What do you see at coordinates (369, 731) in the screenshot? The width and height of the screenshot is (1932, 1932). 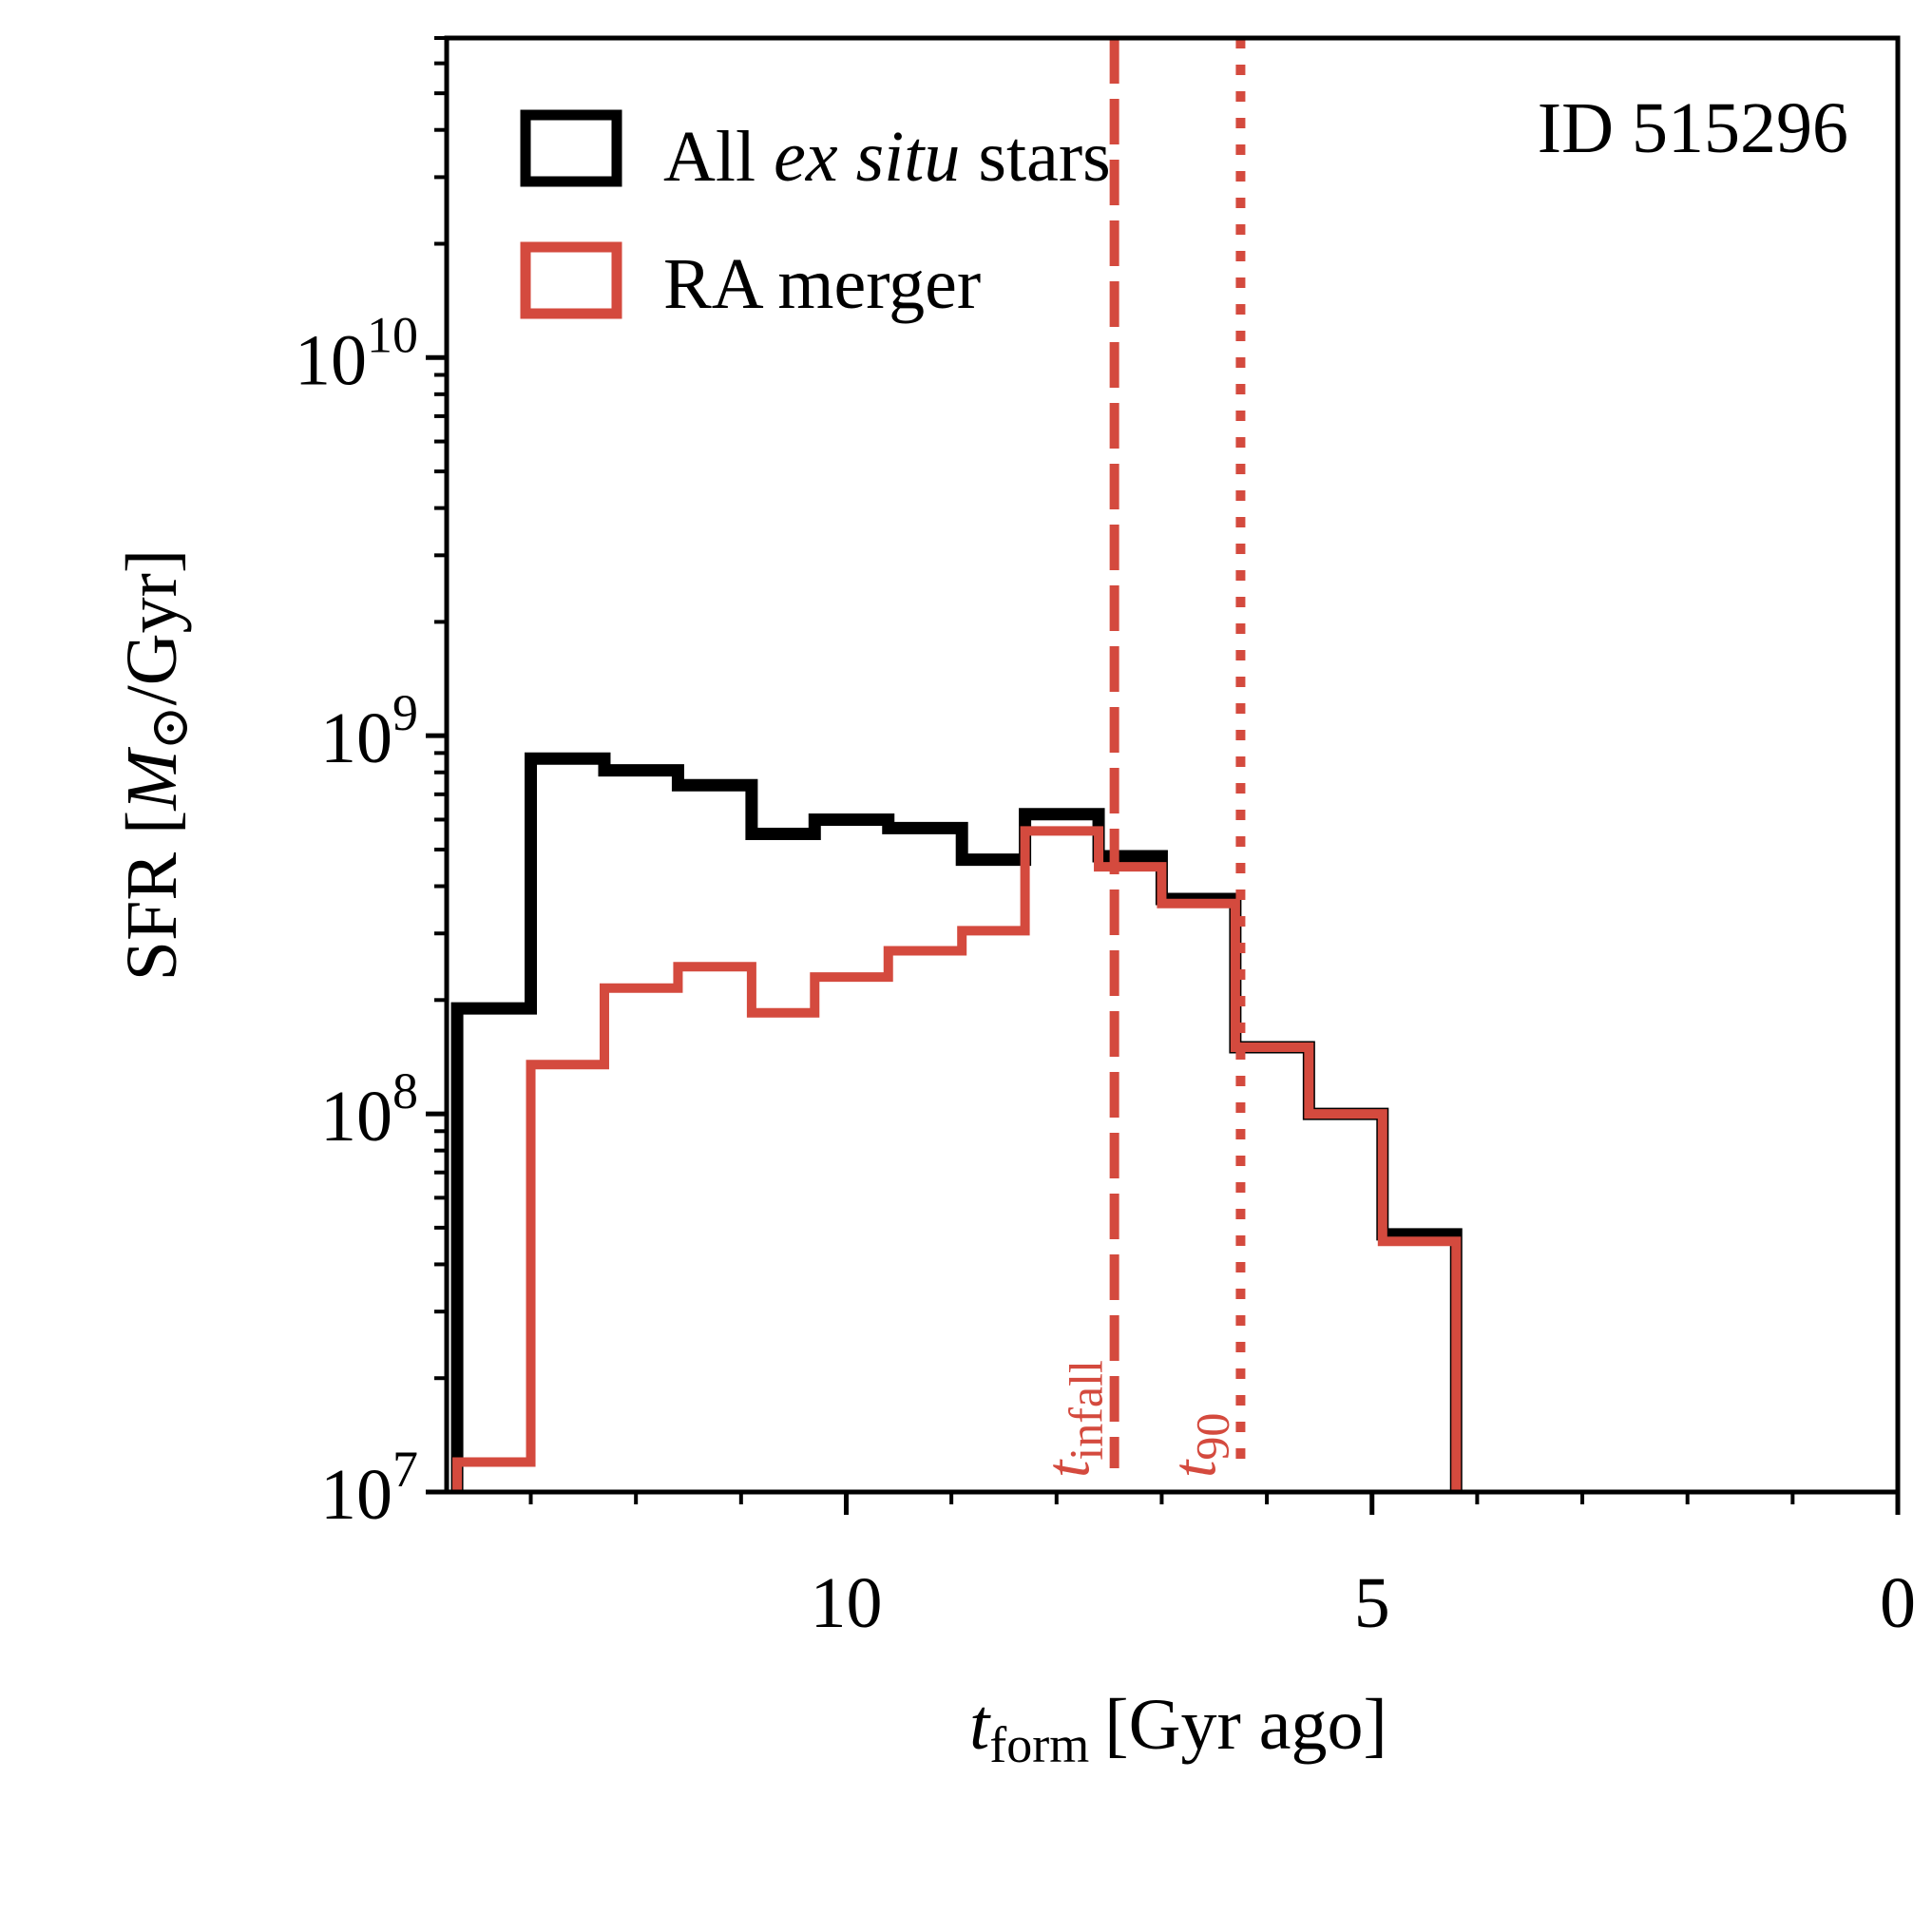 I see `y-tick-label-2: 10⁹` at bounding box center [369, 731].